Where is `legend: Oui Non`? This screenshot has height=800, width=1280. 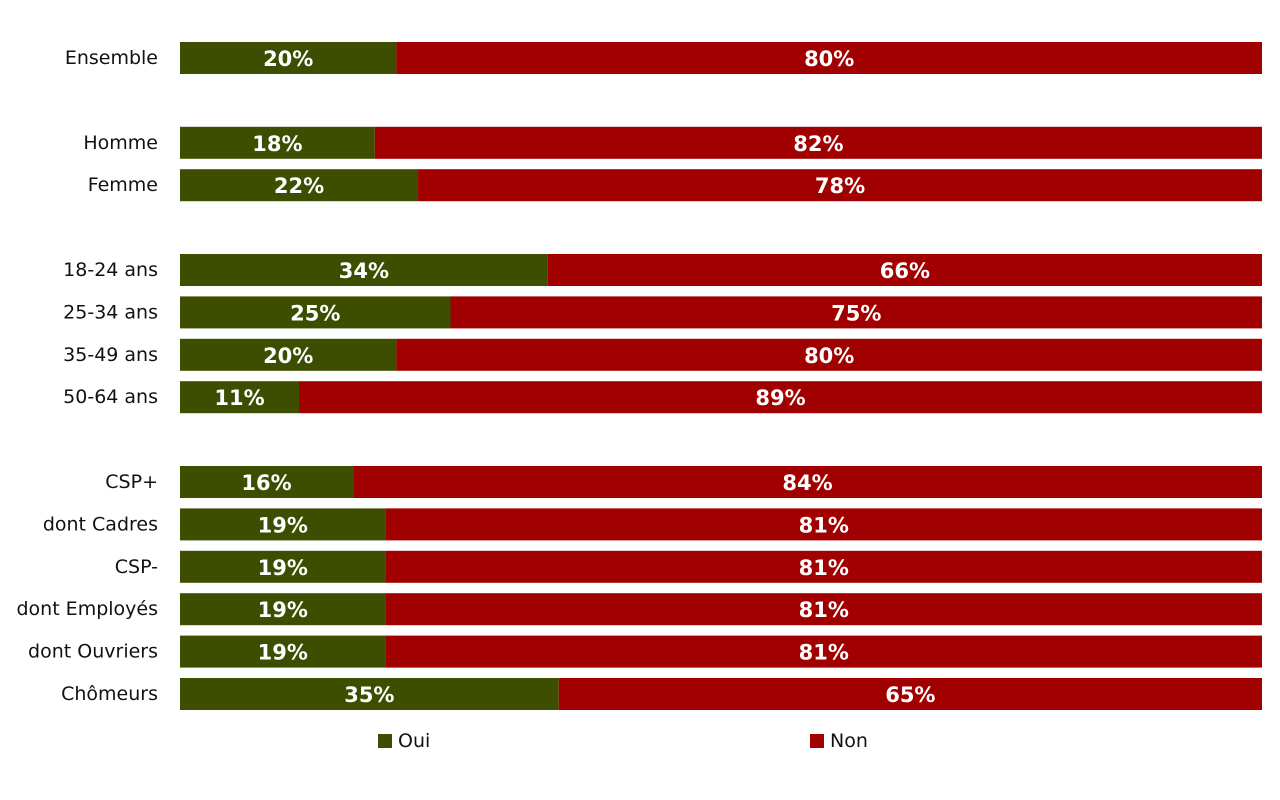 legend: Oui Non is located at coordinates (640, 743).